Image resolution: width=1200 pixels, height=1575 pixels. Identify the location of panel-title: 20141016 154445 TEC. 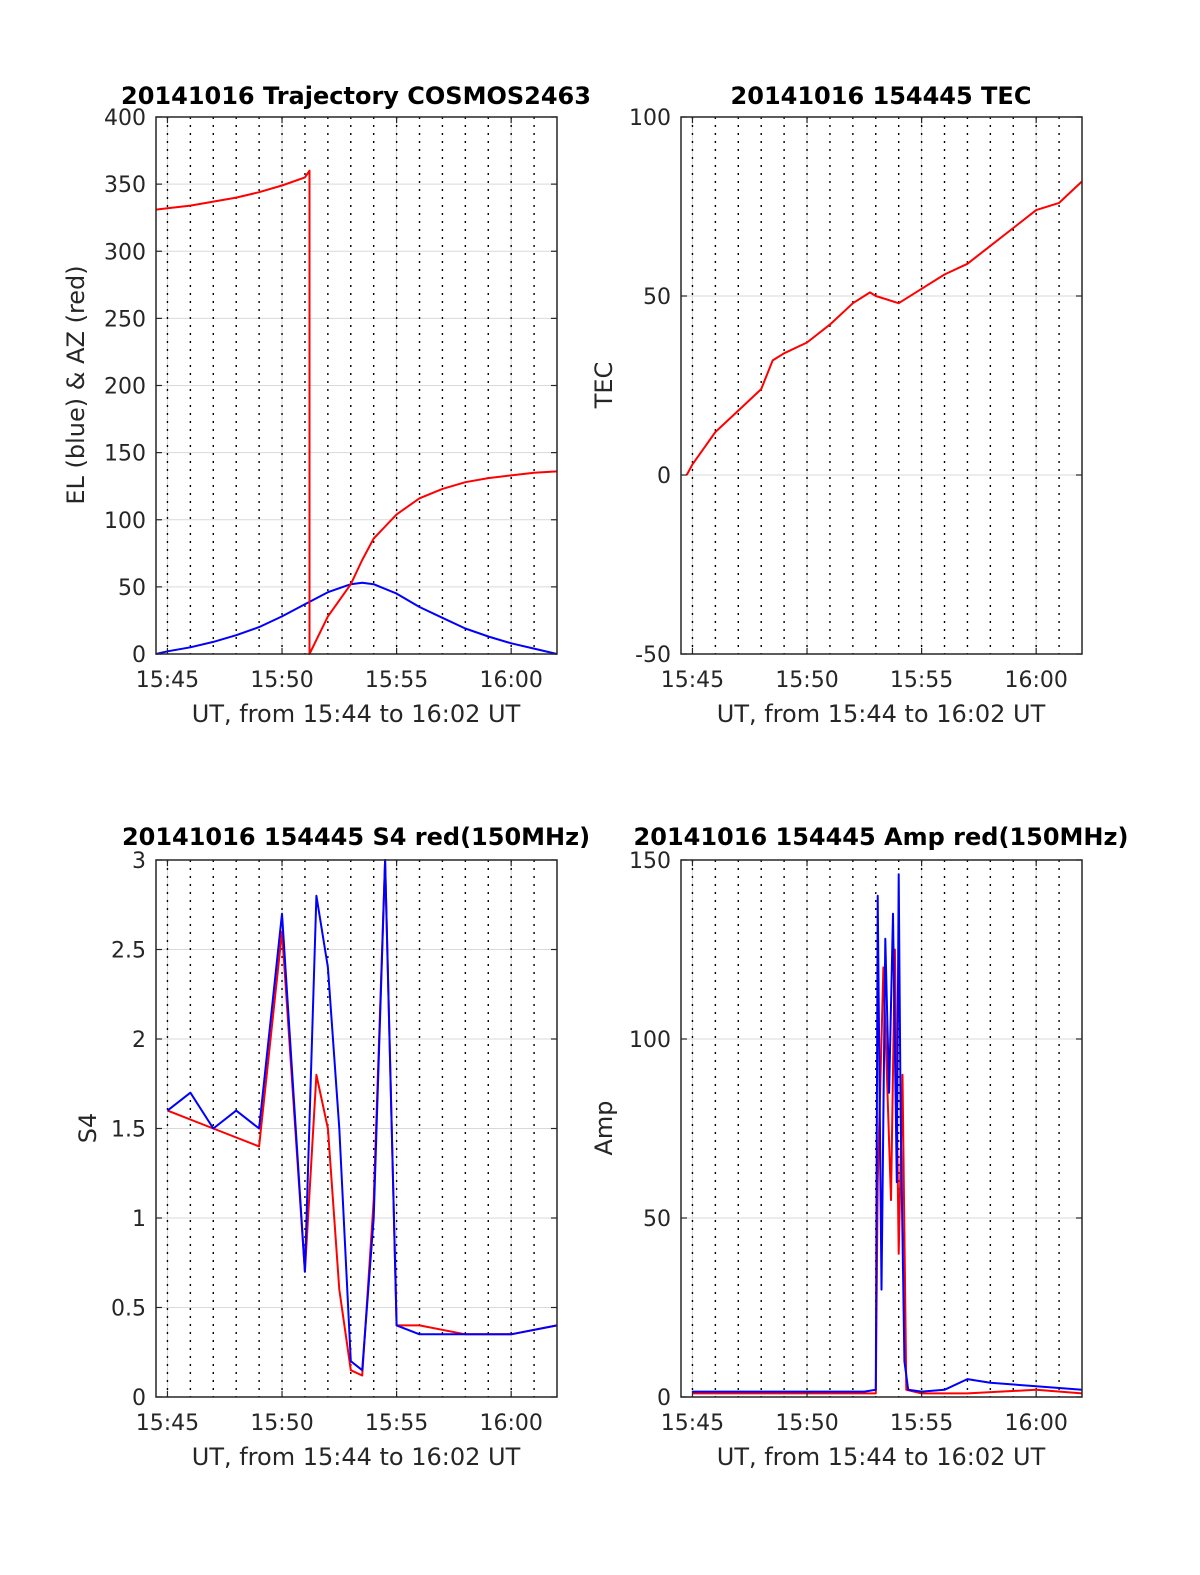
(881, 96).